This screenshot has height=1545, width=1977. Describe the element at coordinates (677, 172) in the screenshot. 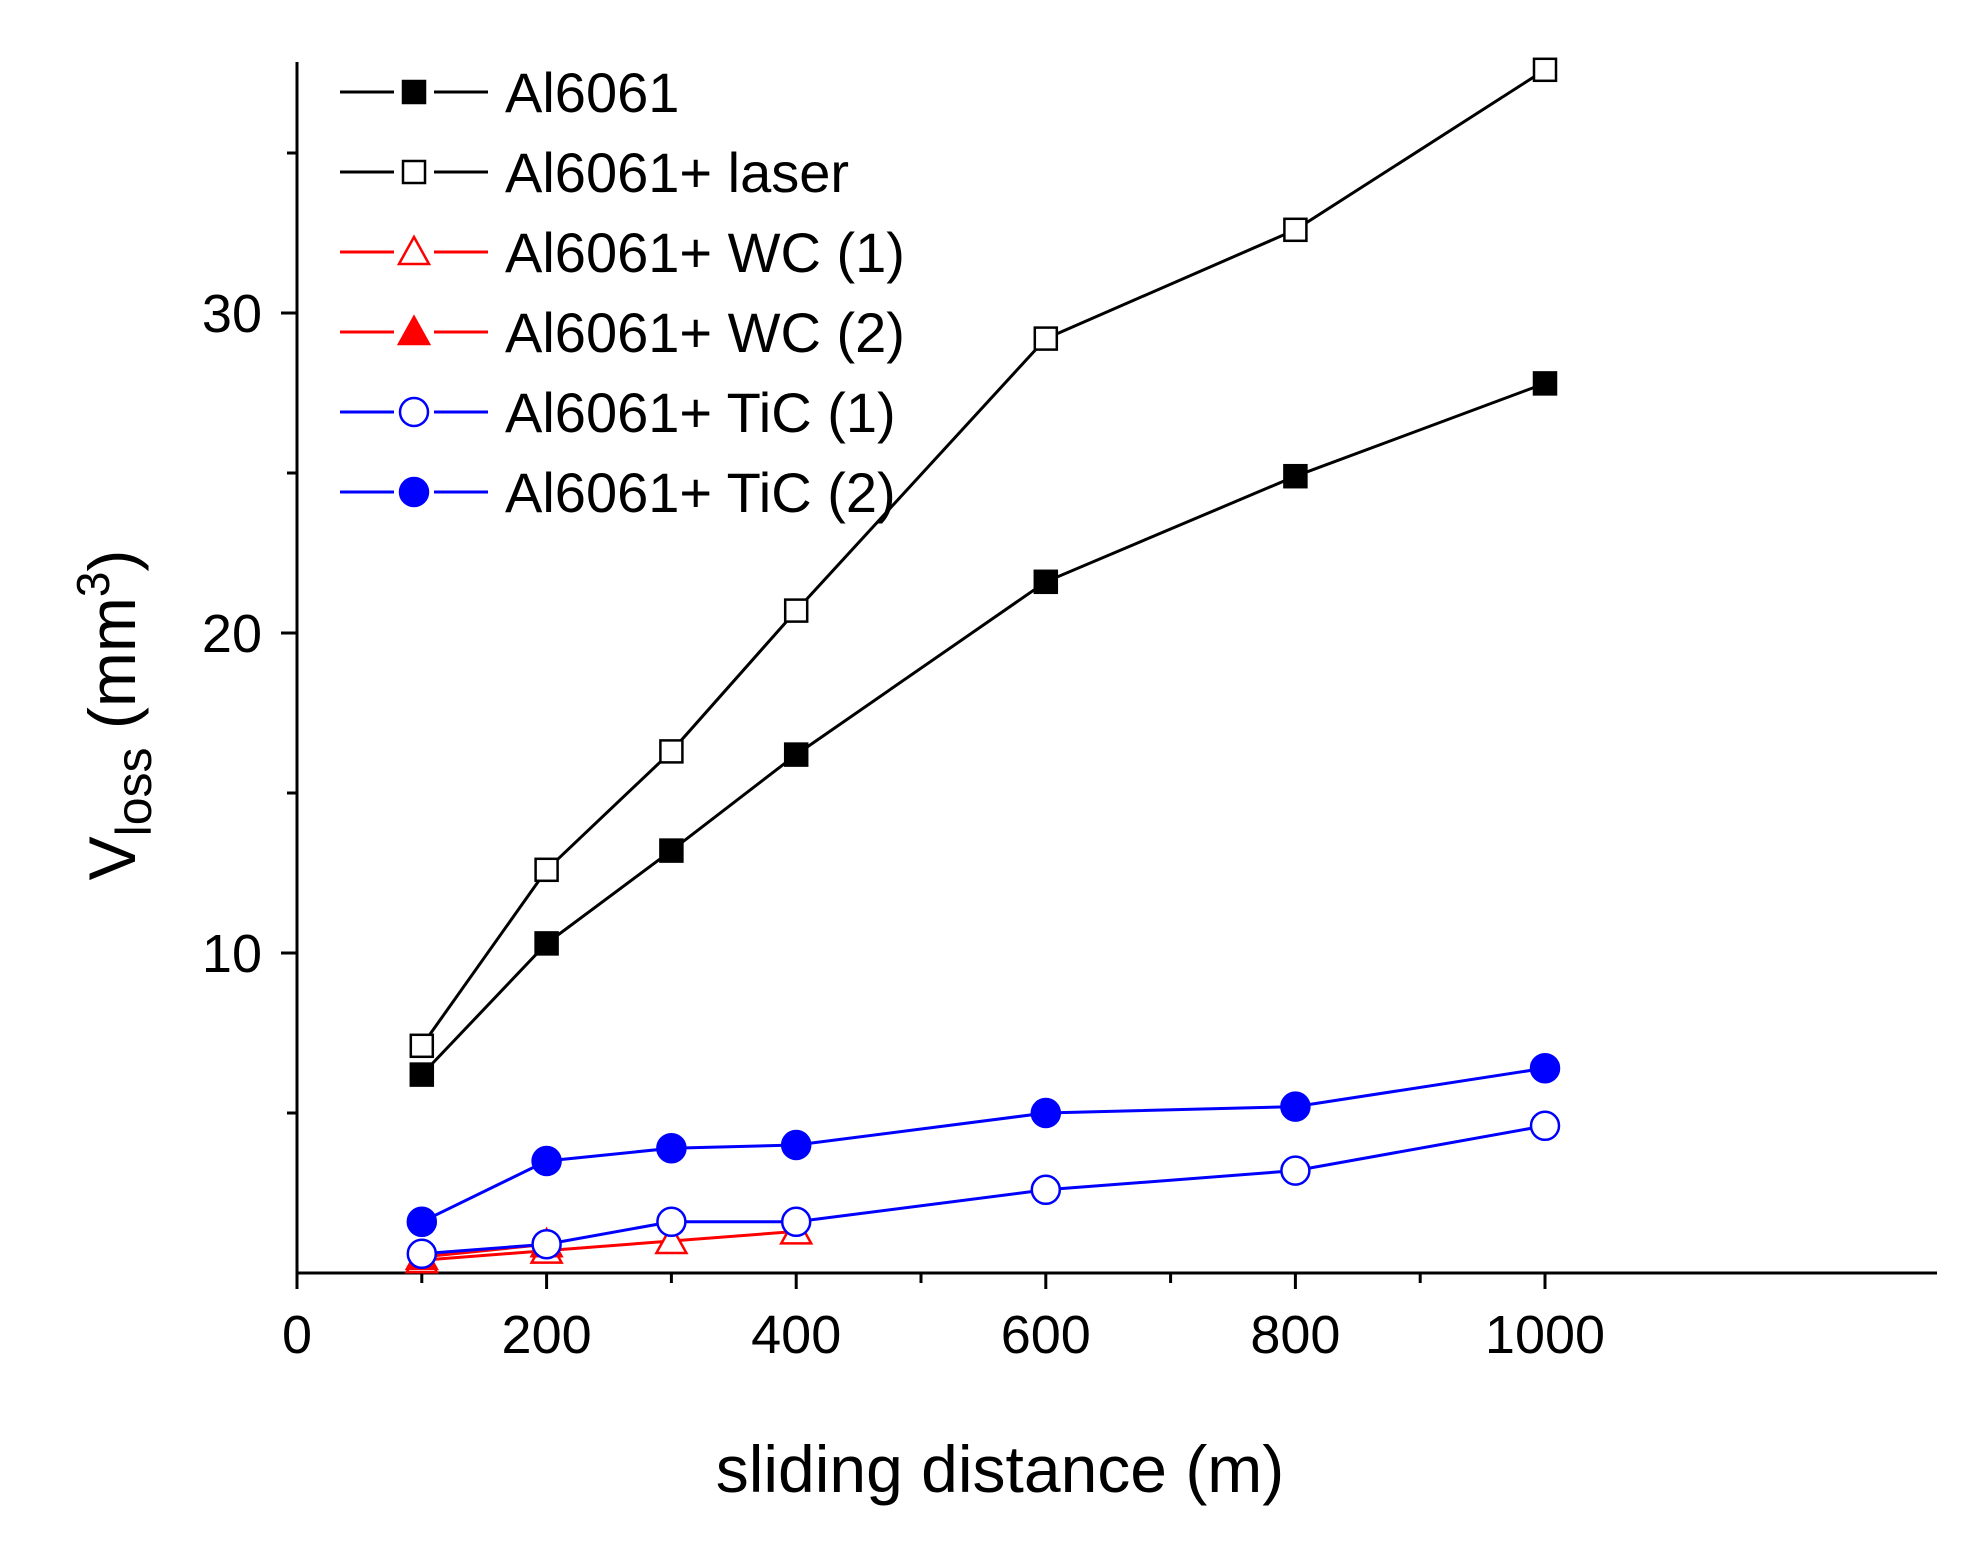

I see `legend-label: Al6061+ laser` at that location.